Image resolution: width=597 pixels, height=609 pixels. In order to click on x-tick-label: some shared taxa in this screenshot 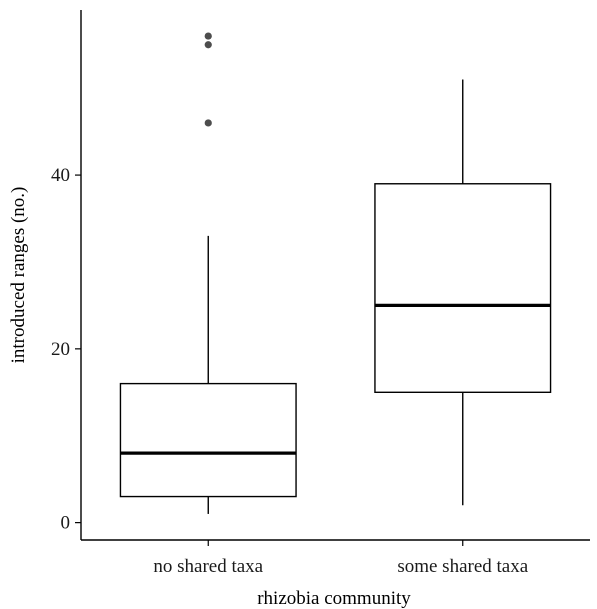, I will do `click(462, 566)`.